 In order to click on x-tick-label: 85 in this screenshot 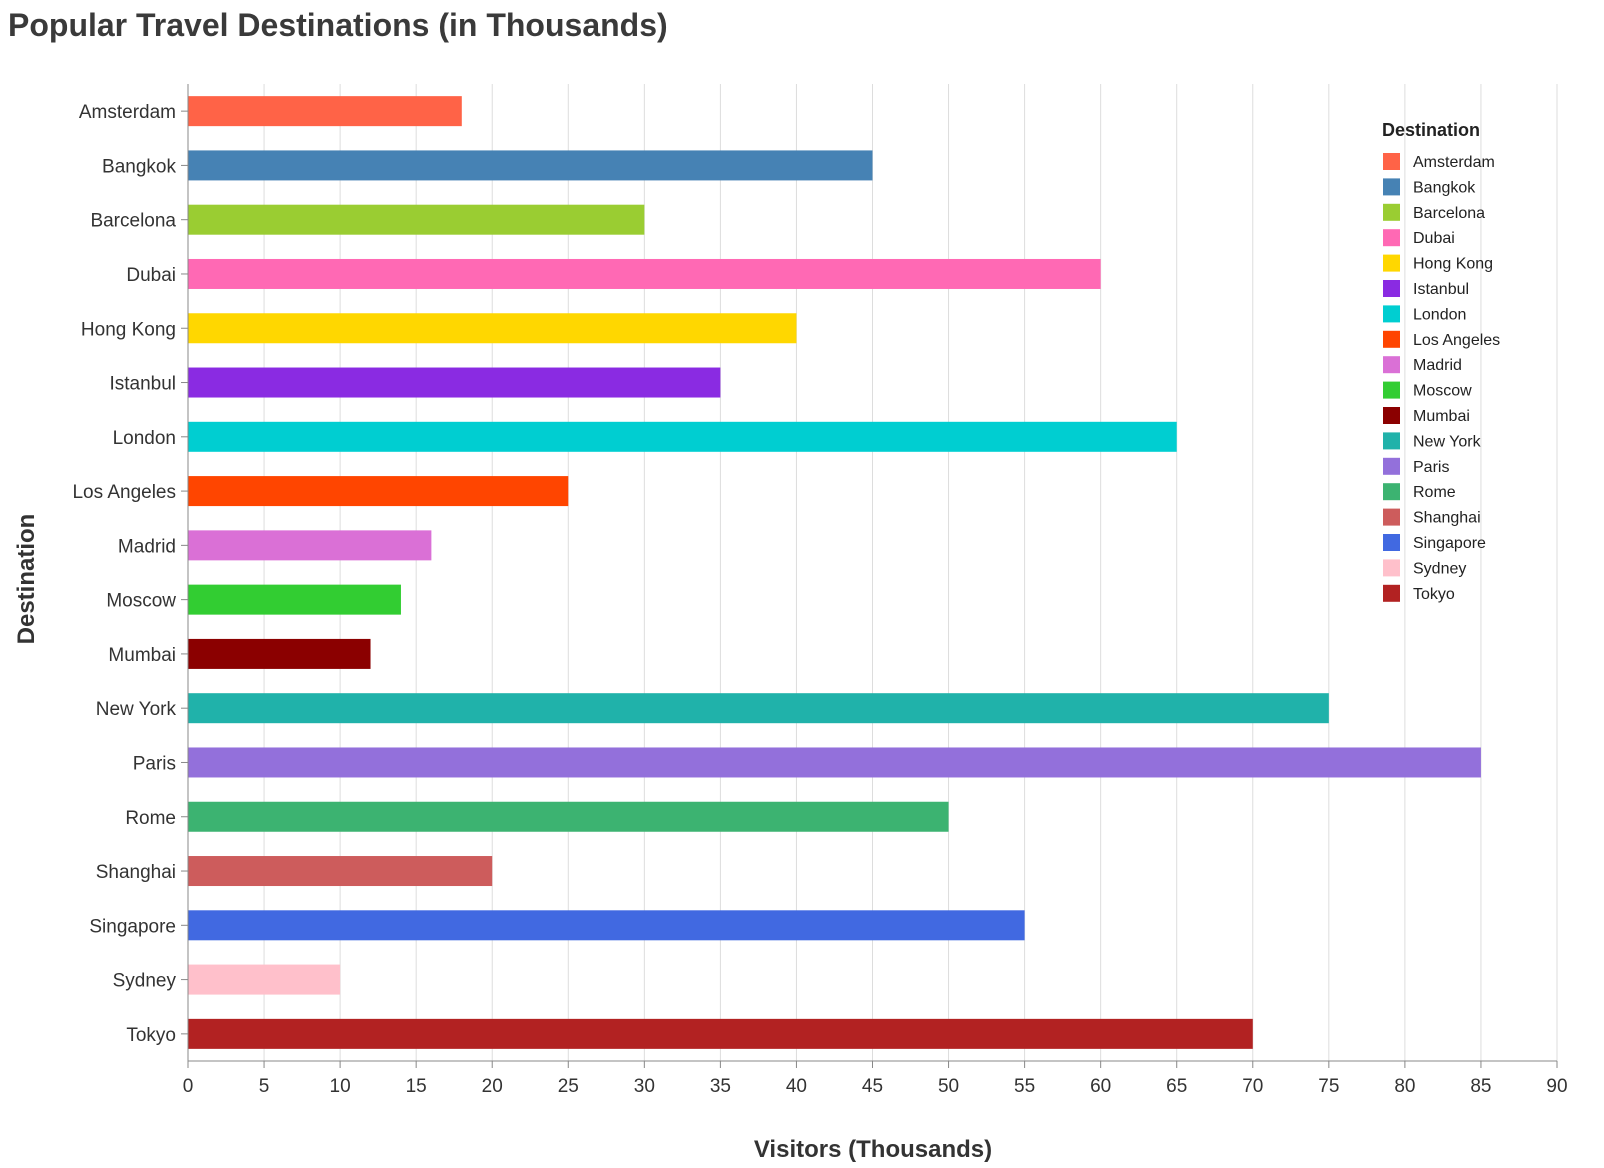, I will do `click(1480, 1086)`.